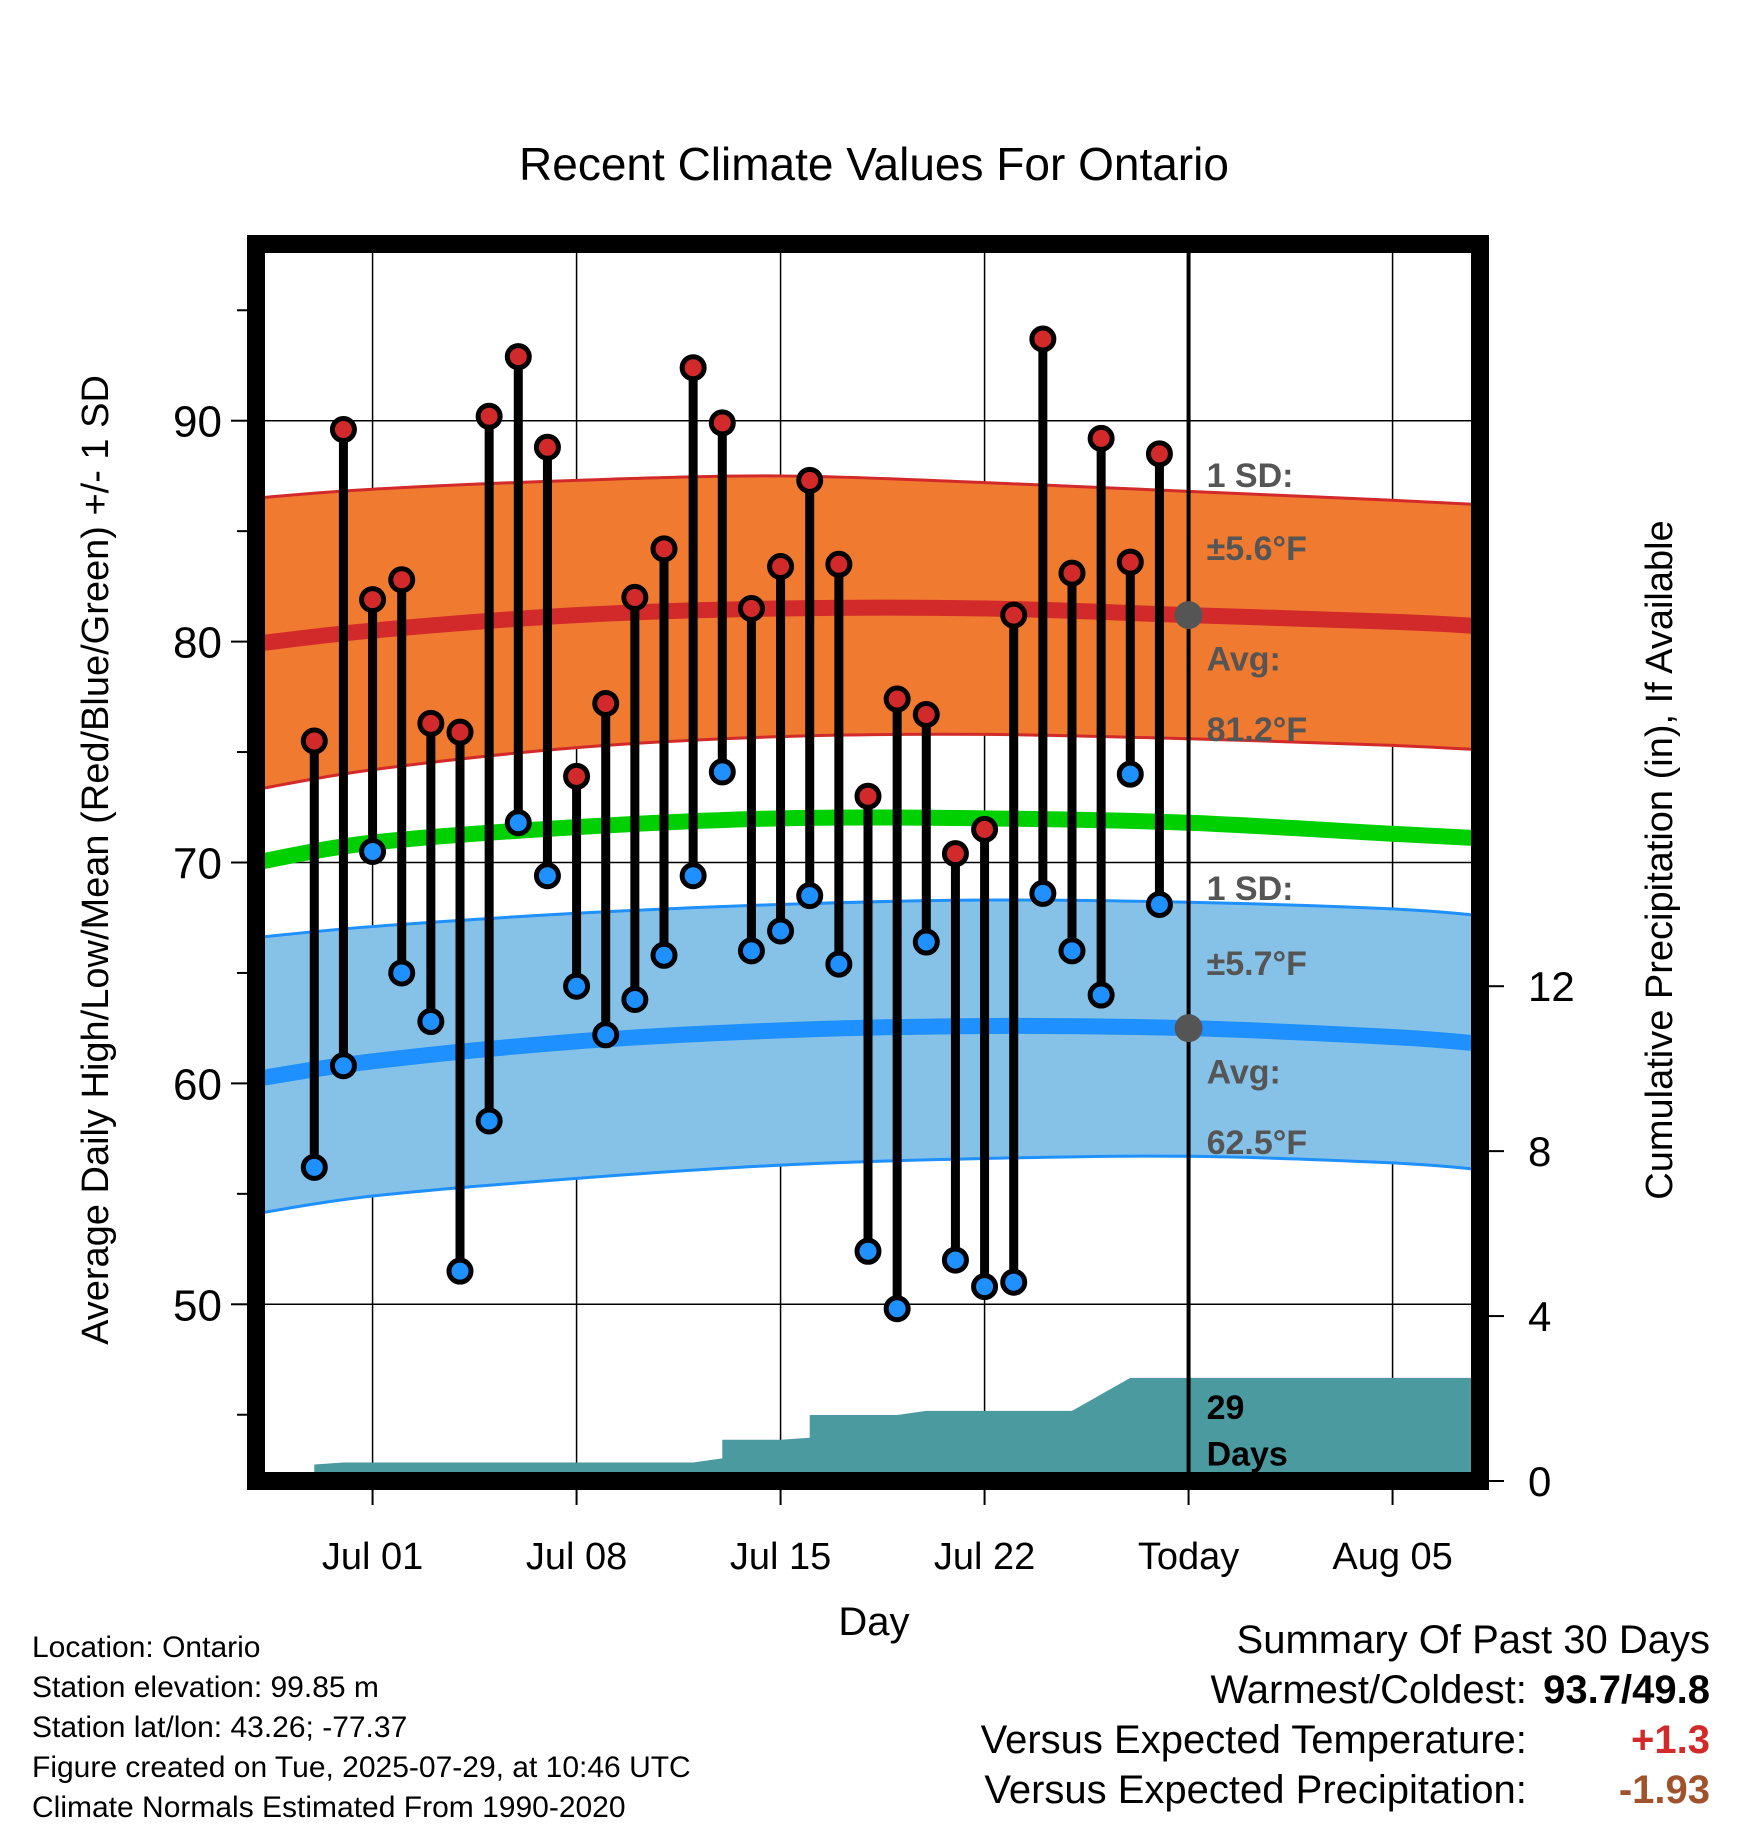 This screenshot has width=1748, height=1828. Describe the element at coordinates (329, 1807) in the screenshot. I see `normals-text: Climate Normals Estimated From 1990-2020` at that location.